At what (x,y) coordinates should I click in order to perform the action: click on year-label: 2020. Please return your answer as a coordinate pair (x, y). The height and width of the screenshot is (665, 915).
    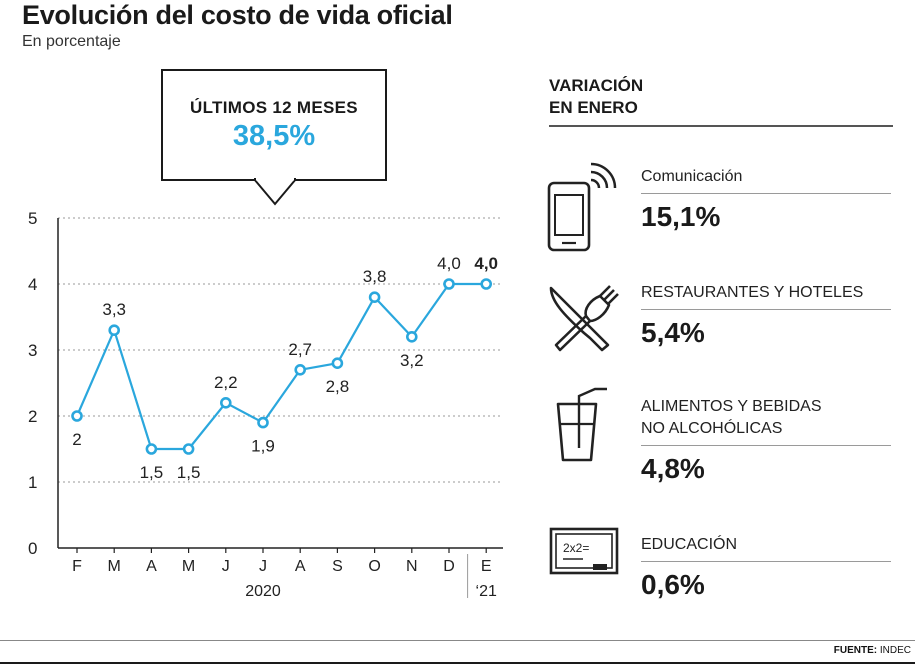
    Looking at the image, I should click on (263, 591).